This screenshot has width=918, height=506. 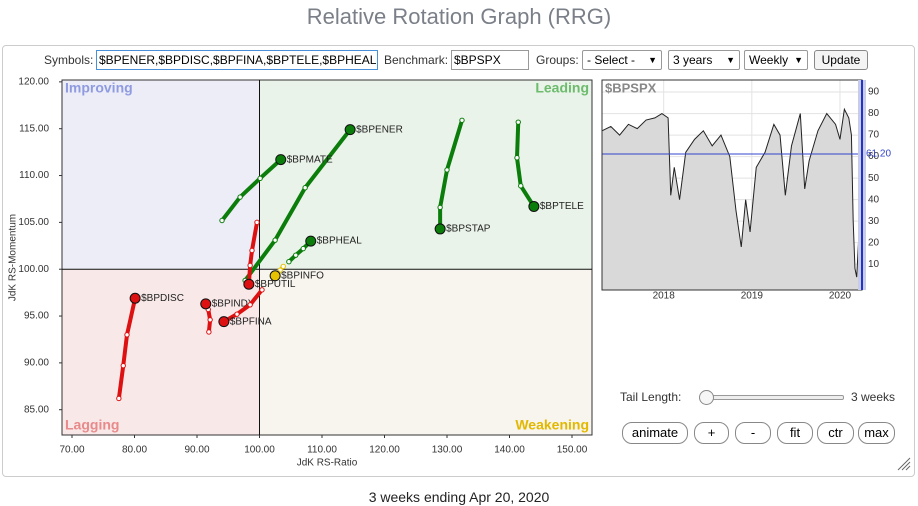 What do you see at coordinates (904, 464) in the screenshot?
I see `resize-grip` at bounding box center [904, 464].